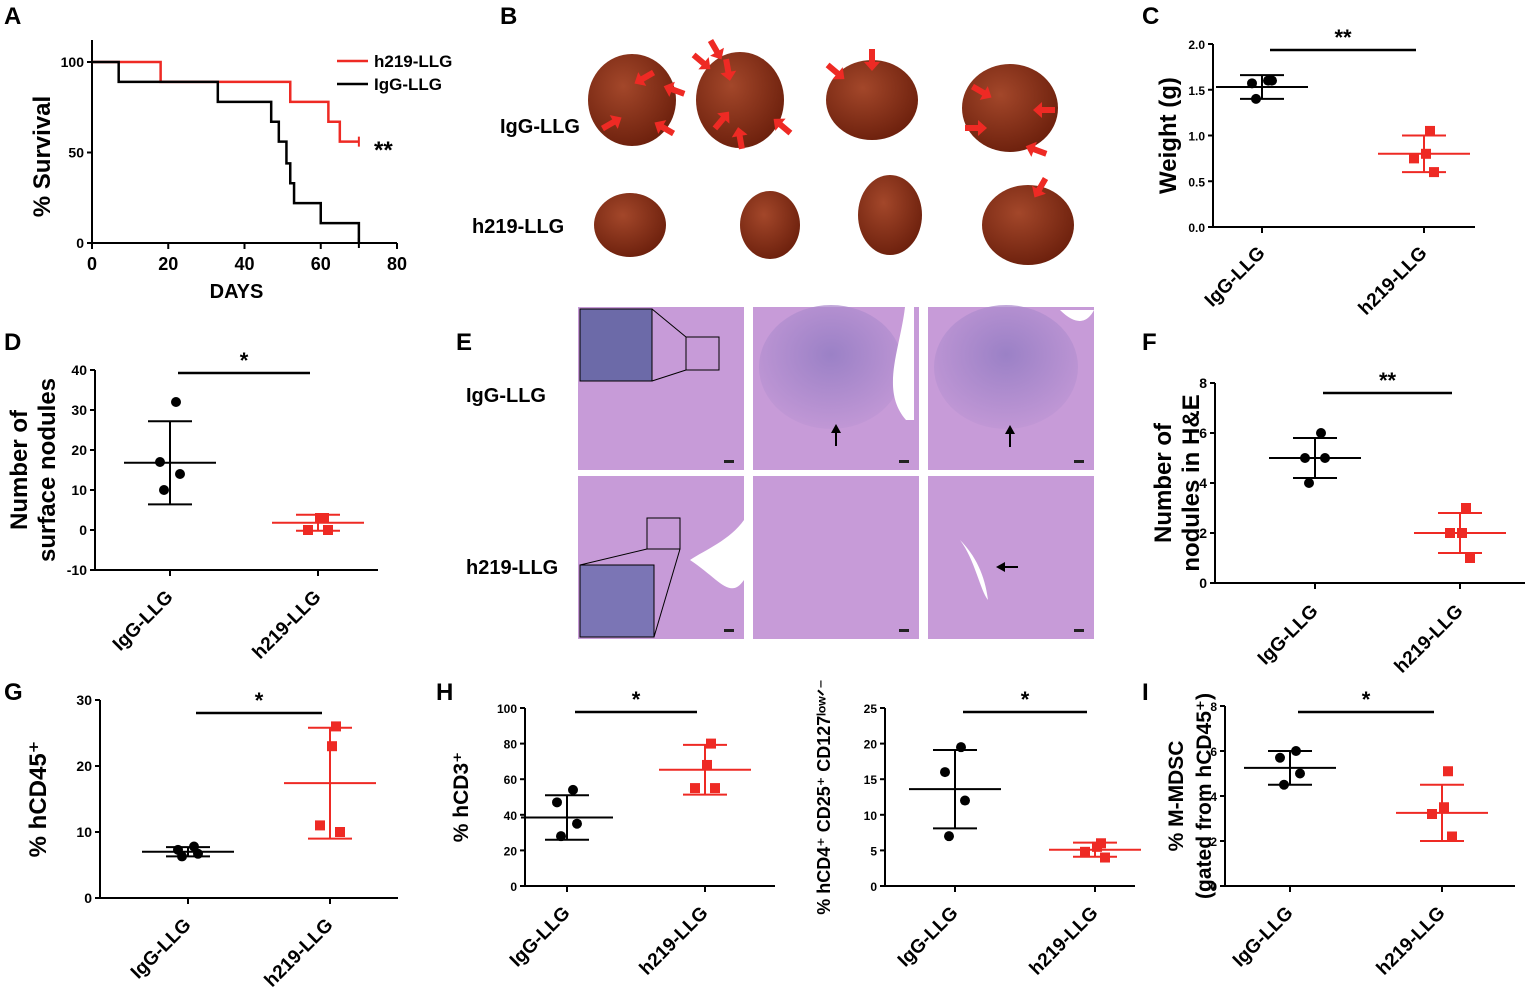 Image resolution: width=1536 pixels, height=994 pixels. What do you see at coordinates (871, 816) in the screenshot?
I see `y-tick-label: 10` at bounding box center [871, 816].